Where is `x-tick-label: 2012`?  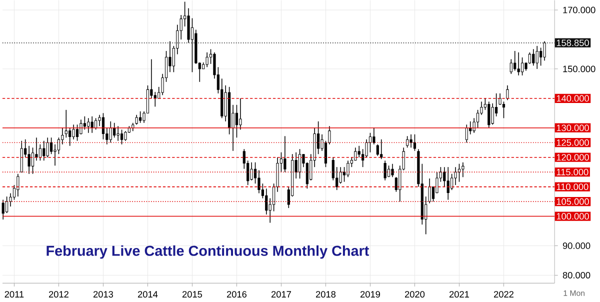
x-tick-label: 2012 is located at coordinates (58, 294).